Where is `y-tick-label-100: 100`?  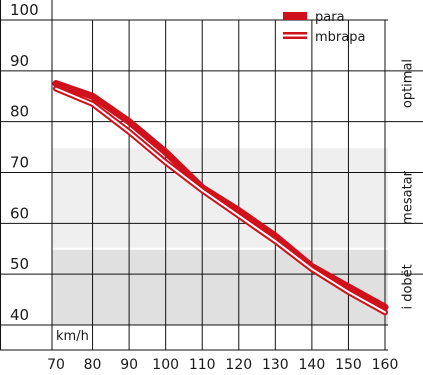
y-tick-label-100: 100 is located at coordinates (24, 10).